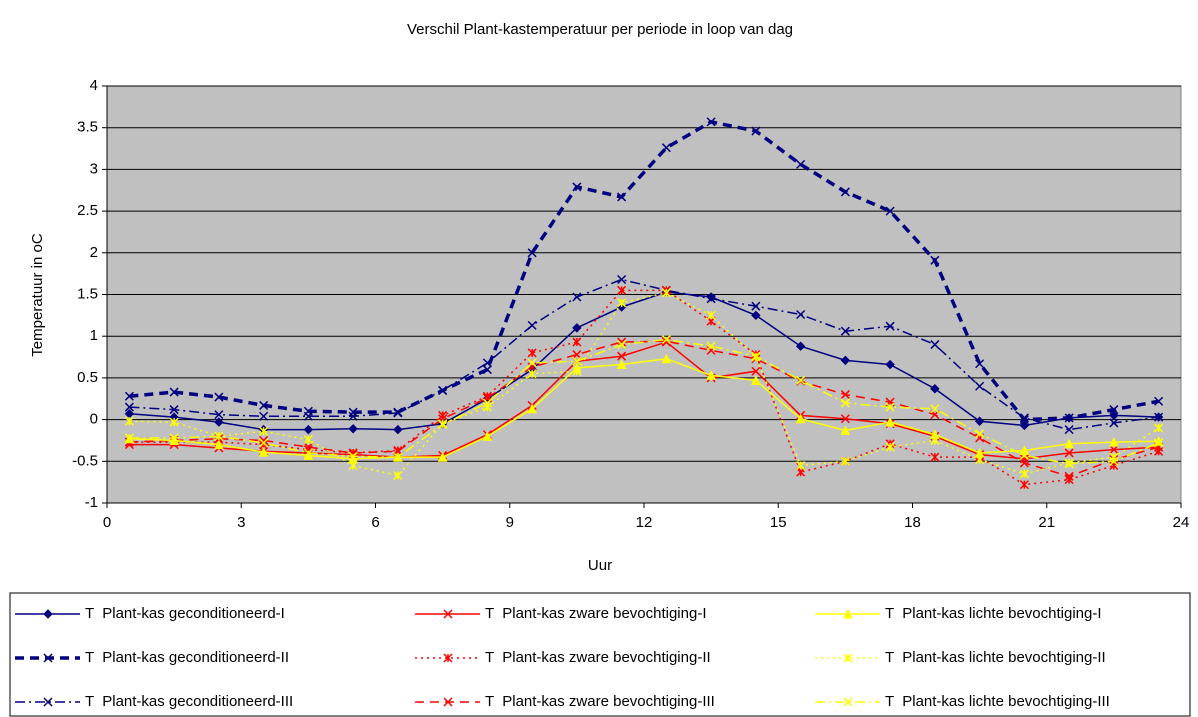 Image resolution: width=1198 pixels, height=717 pixels. Describe the element at coordinates (600, 701) in the screenshot. I see `legend-label: T Plant-kas zware bevochtiging-III` at that location.